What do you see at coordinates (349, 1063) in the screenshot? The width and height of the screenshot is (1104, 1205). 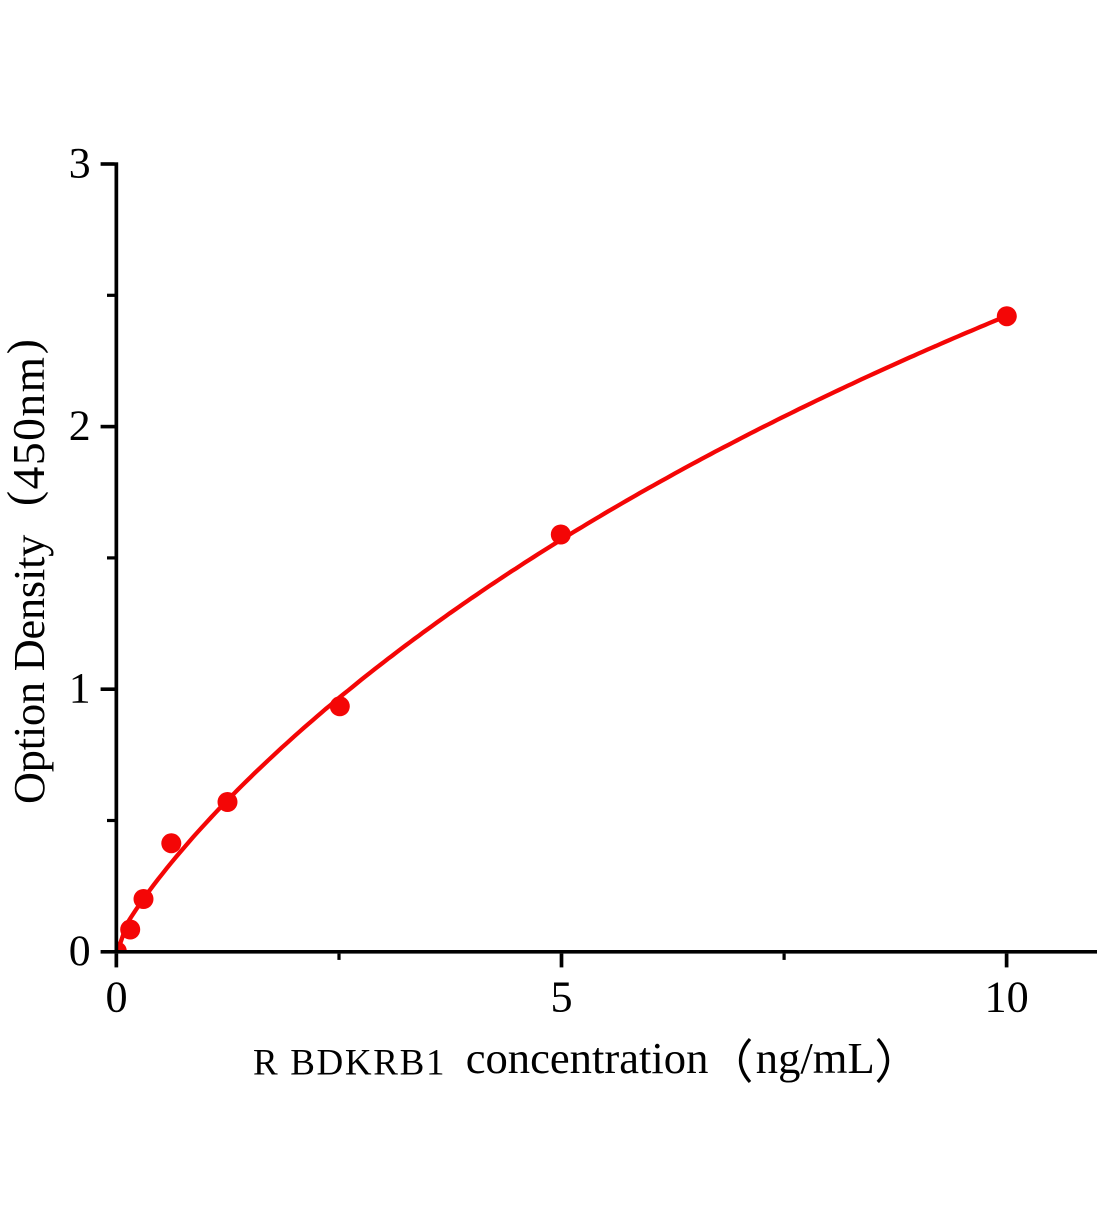 I see `svg-text: R BDKRB1` at bounding box center [349, 1063].